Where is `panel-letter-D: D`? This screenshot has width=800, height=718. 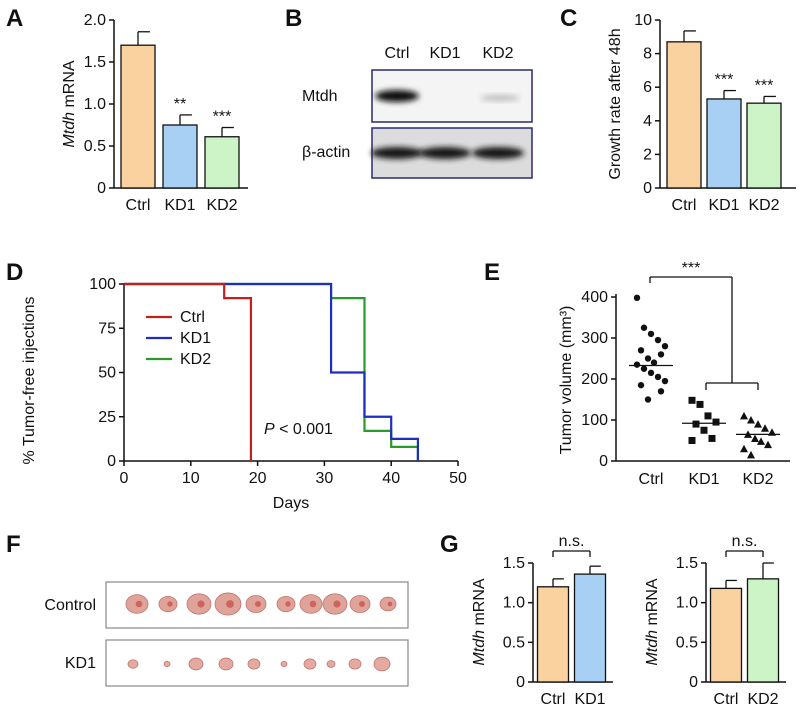
panel-letter-D: D is located at coordinates (14, 272).